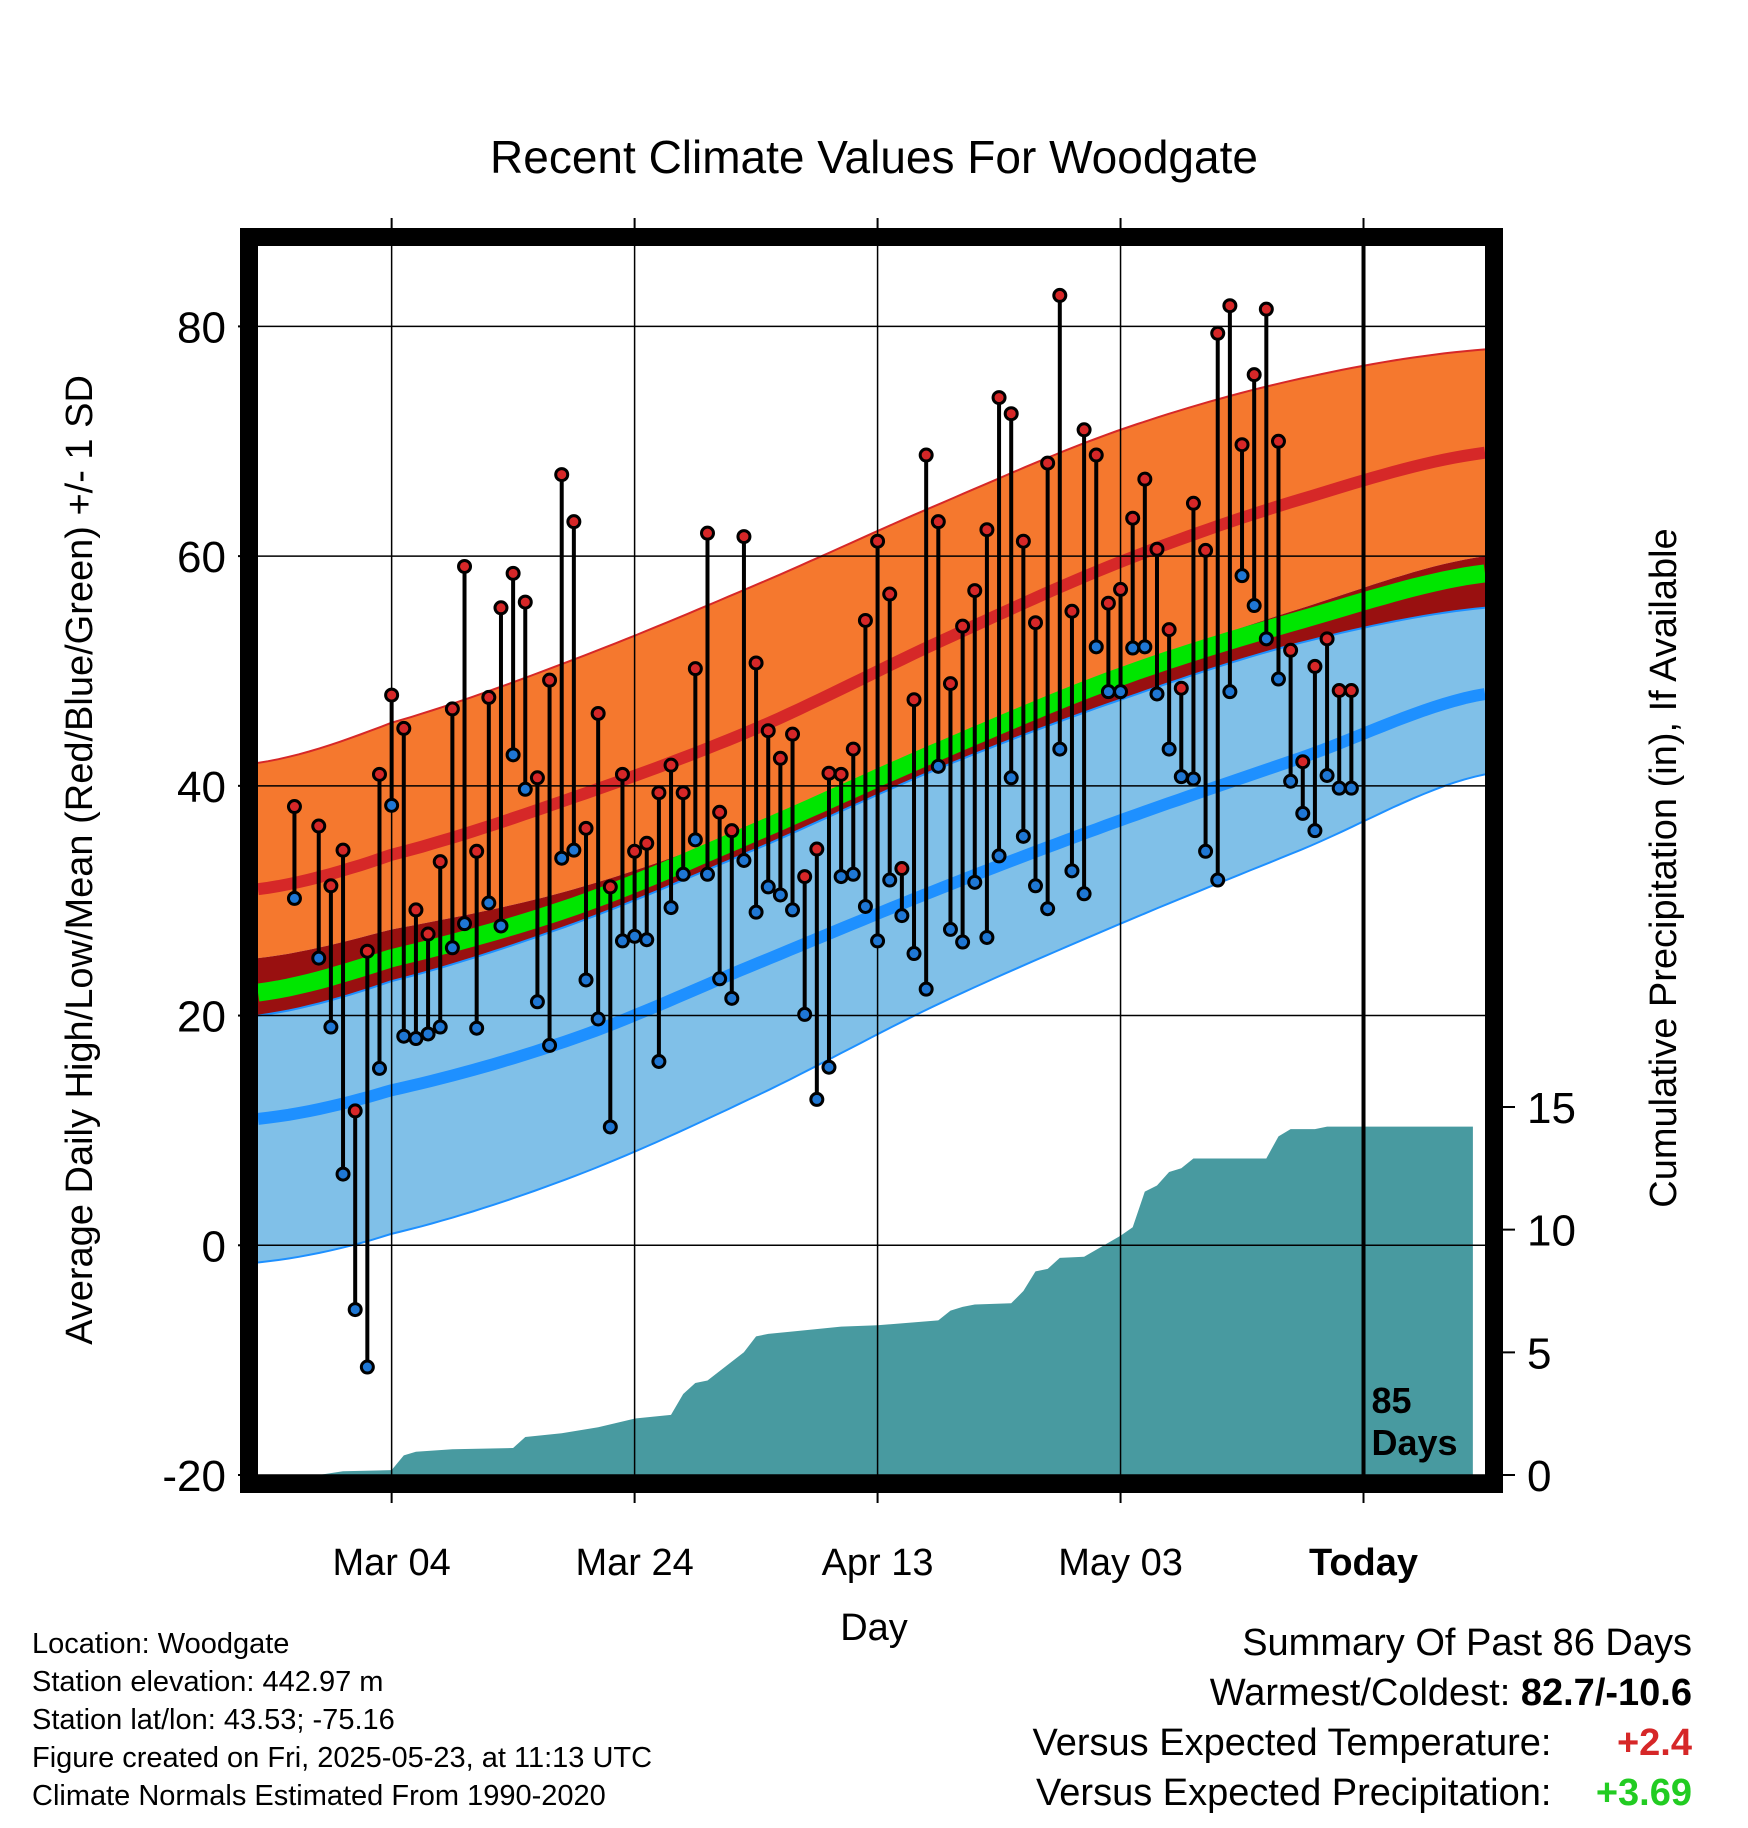 This screenshot has height=1828, width=1748. Describe the element at coordinates (874, 157) in the screenshot. I see `chart-title: Recent Climate Values For Woodgate` at that location.